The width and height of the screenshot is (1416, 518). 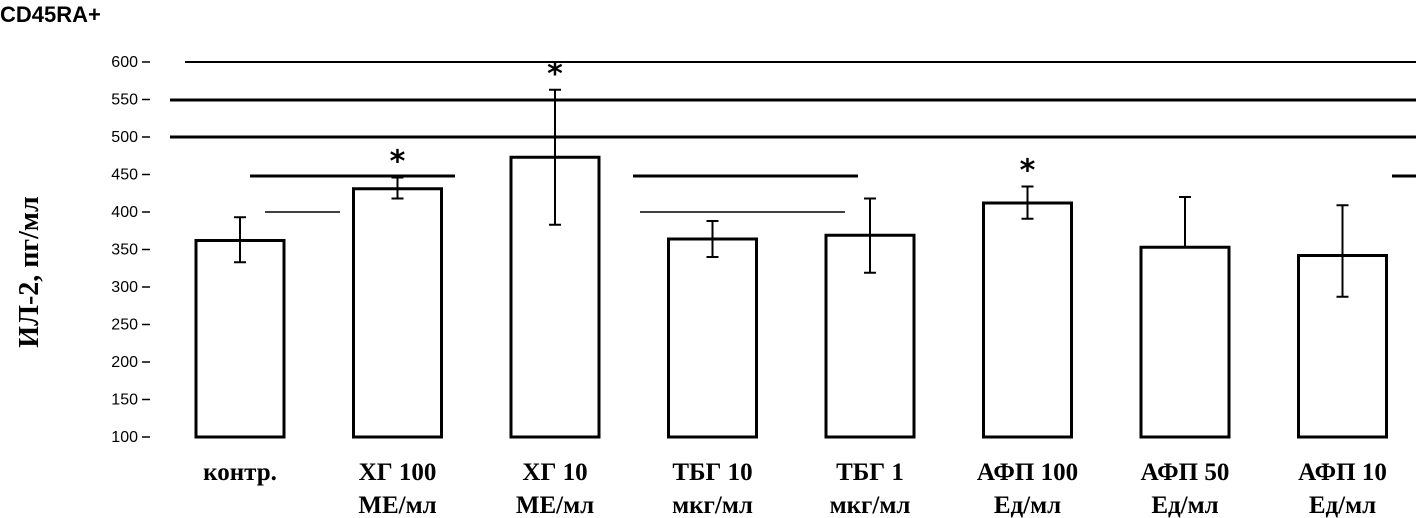 What do you see at coordinates (50, 14) in the screenshot?
I see `chart-title: CD45RA+` at bounding box center [50, 14].